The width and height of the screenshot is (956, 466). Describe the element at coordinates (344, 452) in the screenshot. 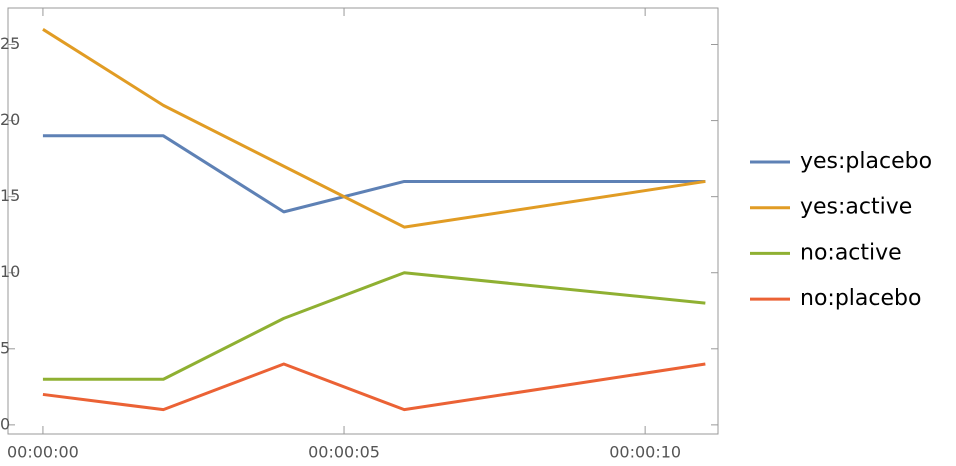

I see `x-tick-label: 00:00:05` at that location.